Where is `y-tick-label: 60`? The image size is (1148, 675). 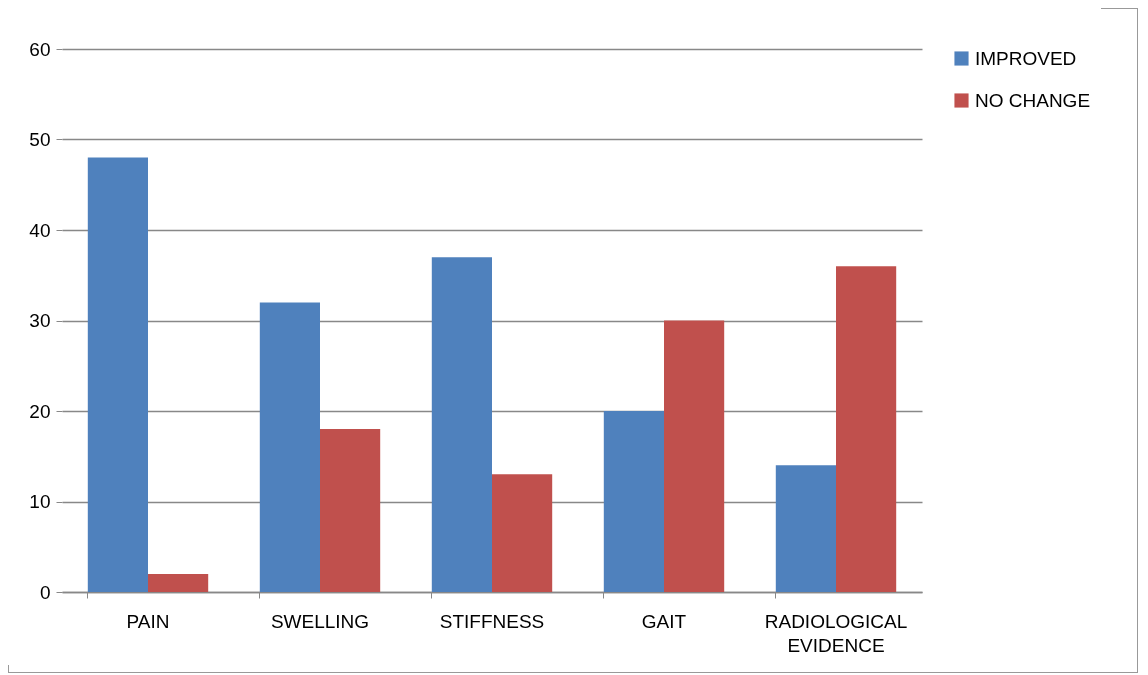
y-tick-label: 60 is located at coordinates (40, 49).